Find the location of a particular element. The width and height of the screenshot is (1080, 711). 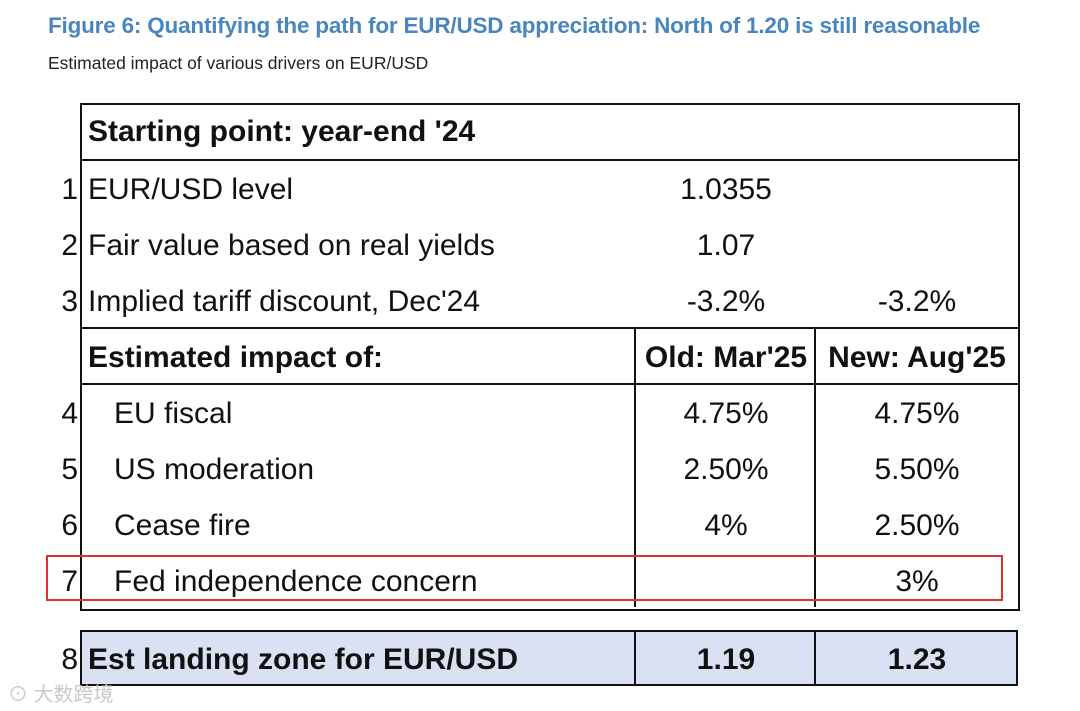

starting-point-header: Starting point: year-end '24 is located at coordinates (282, 131).